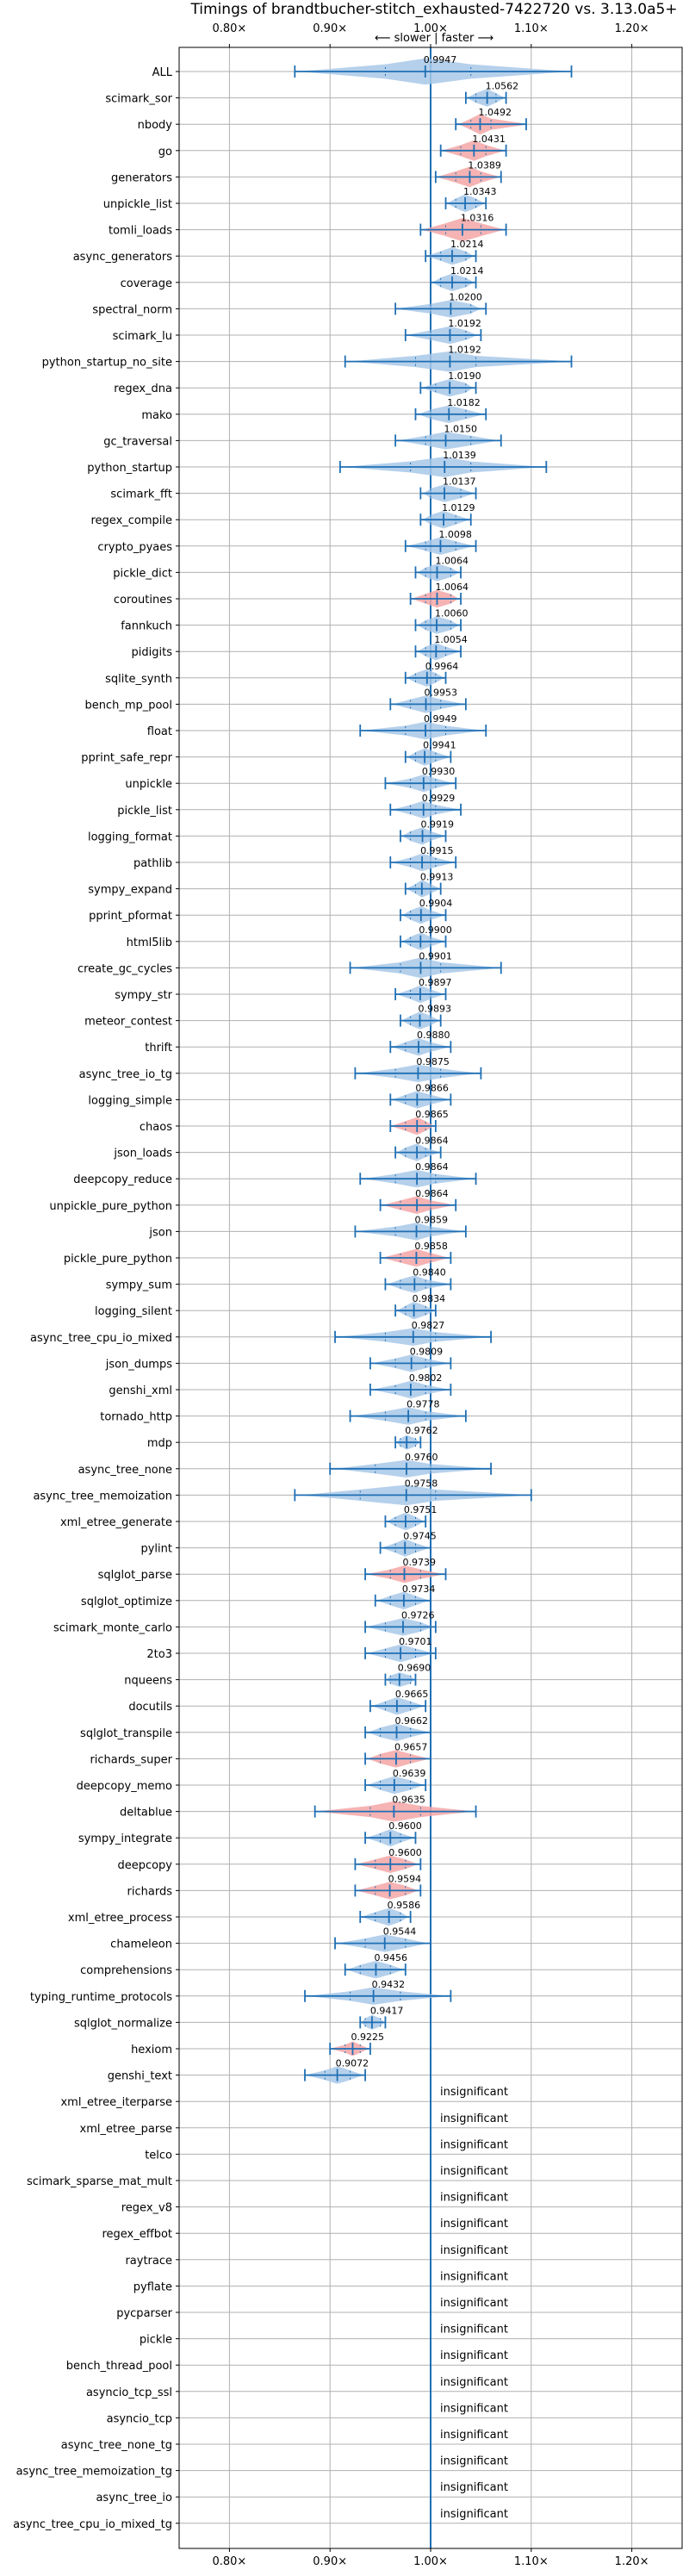 The image size is (689, 2576). Describe the element at coordinates (124, 1787) in the screenshot. I see `y-tick-label: deepcopy_memo` at that location.